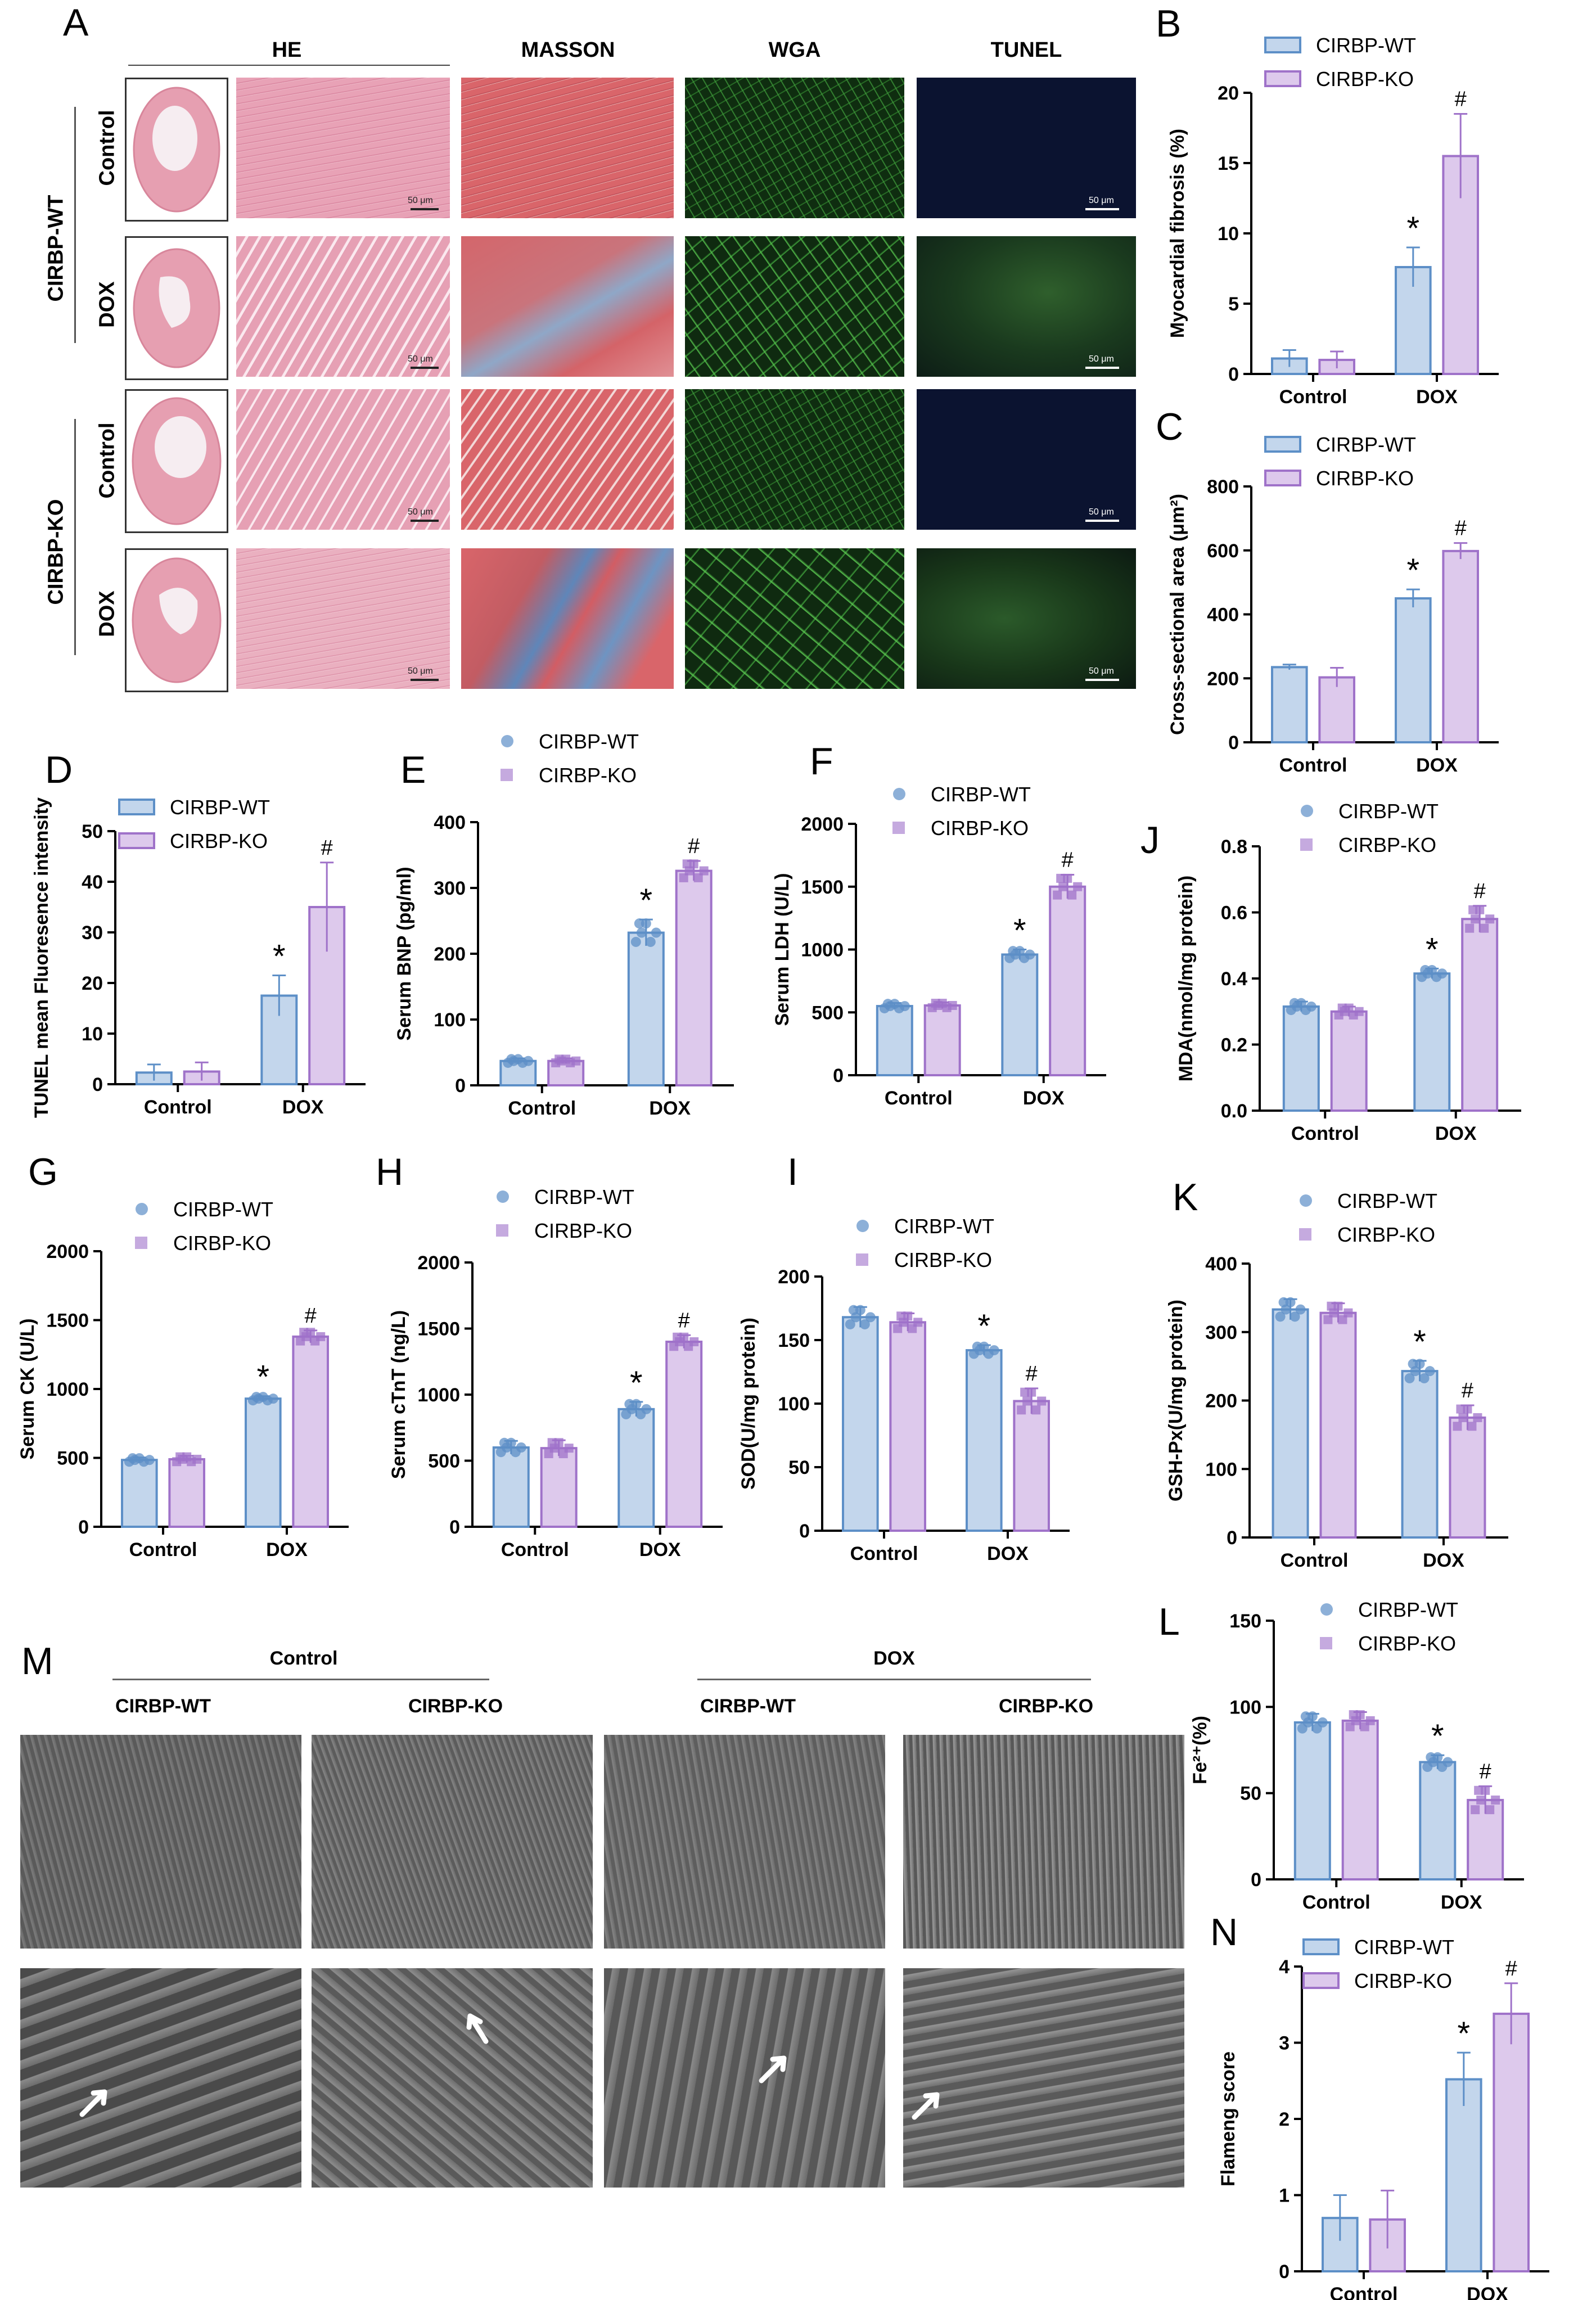 This screenshot has width=1596, height=2300. Describe the element at coordinates (1234, 847) in the screenshot. I see `y-tick-label: 0.8` at that location.